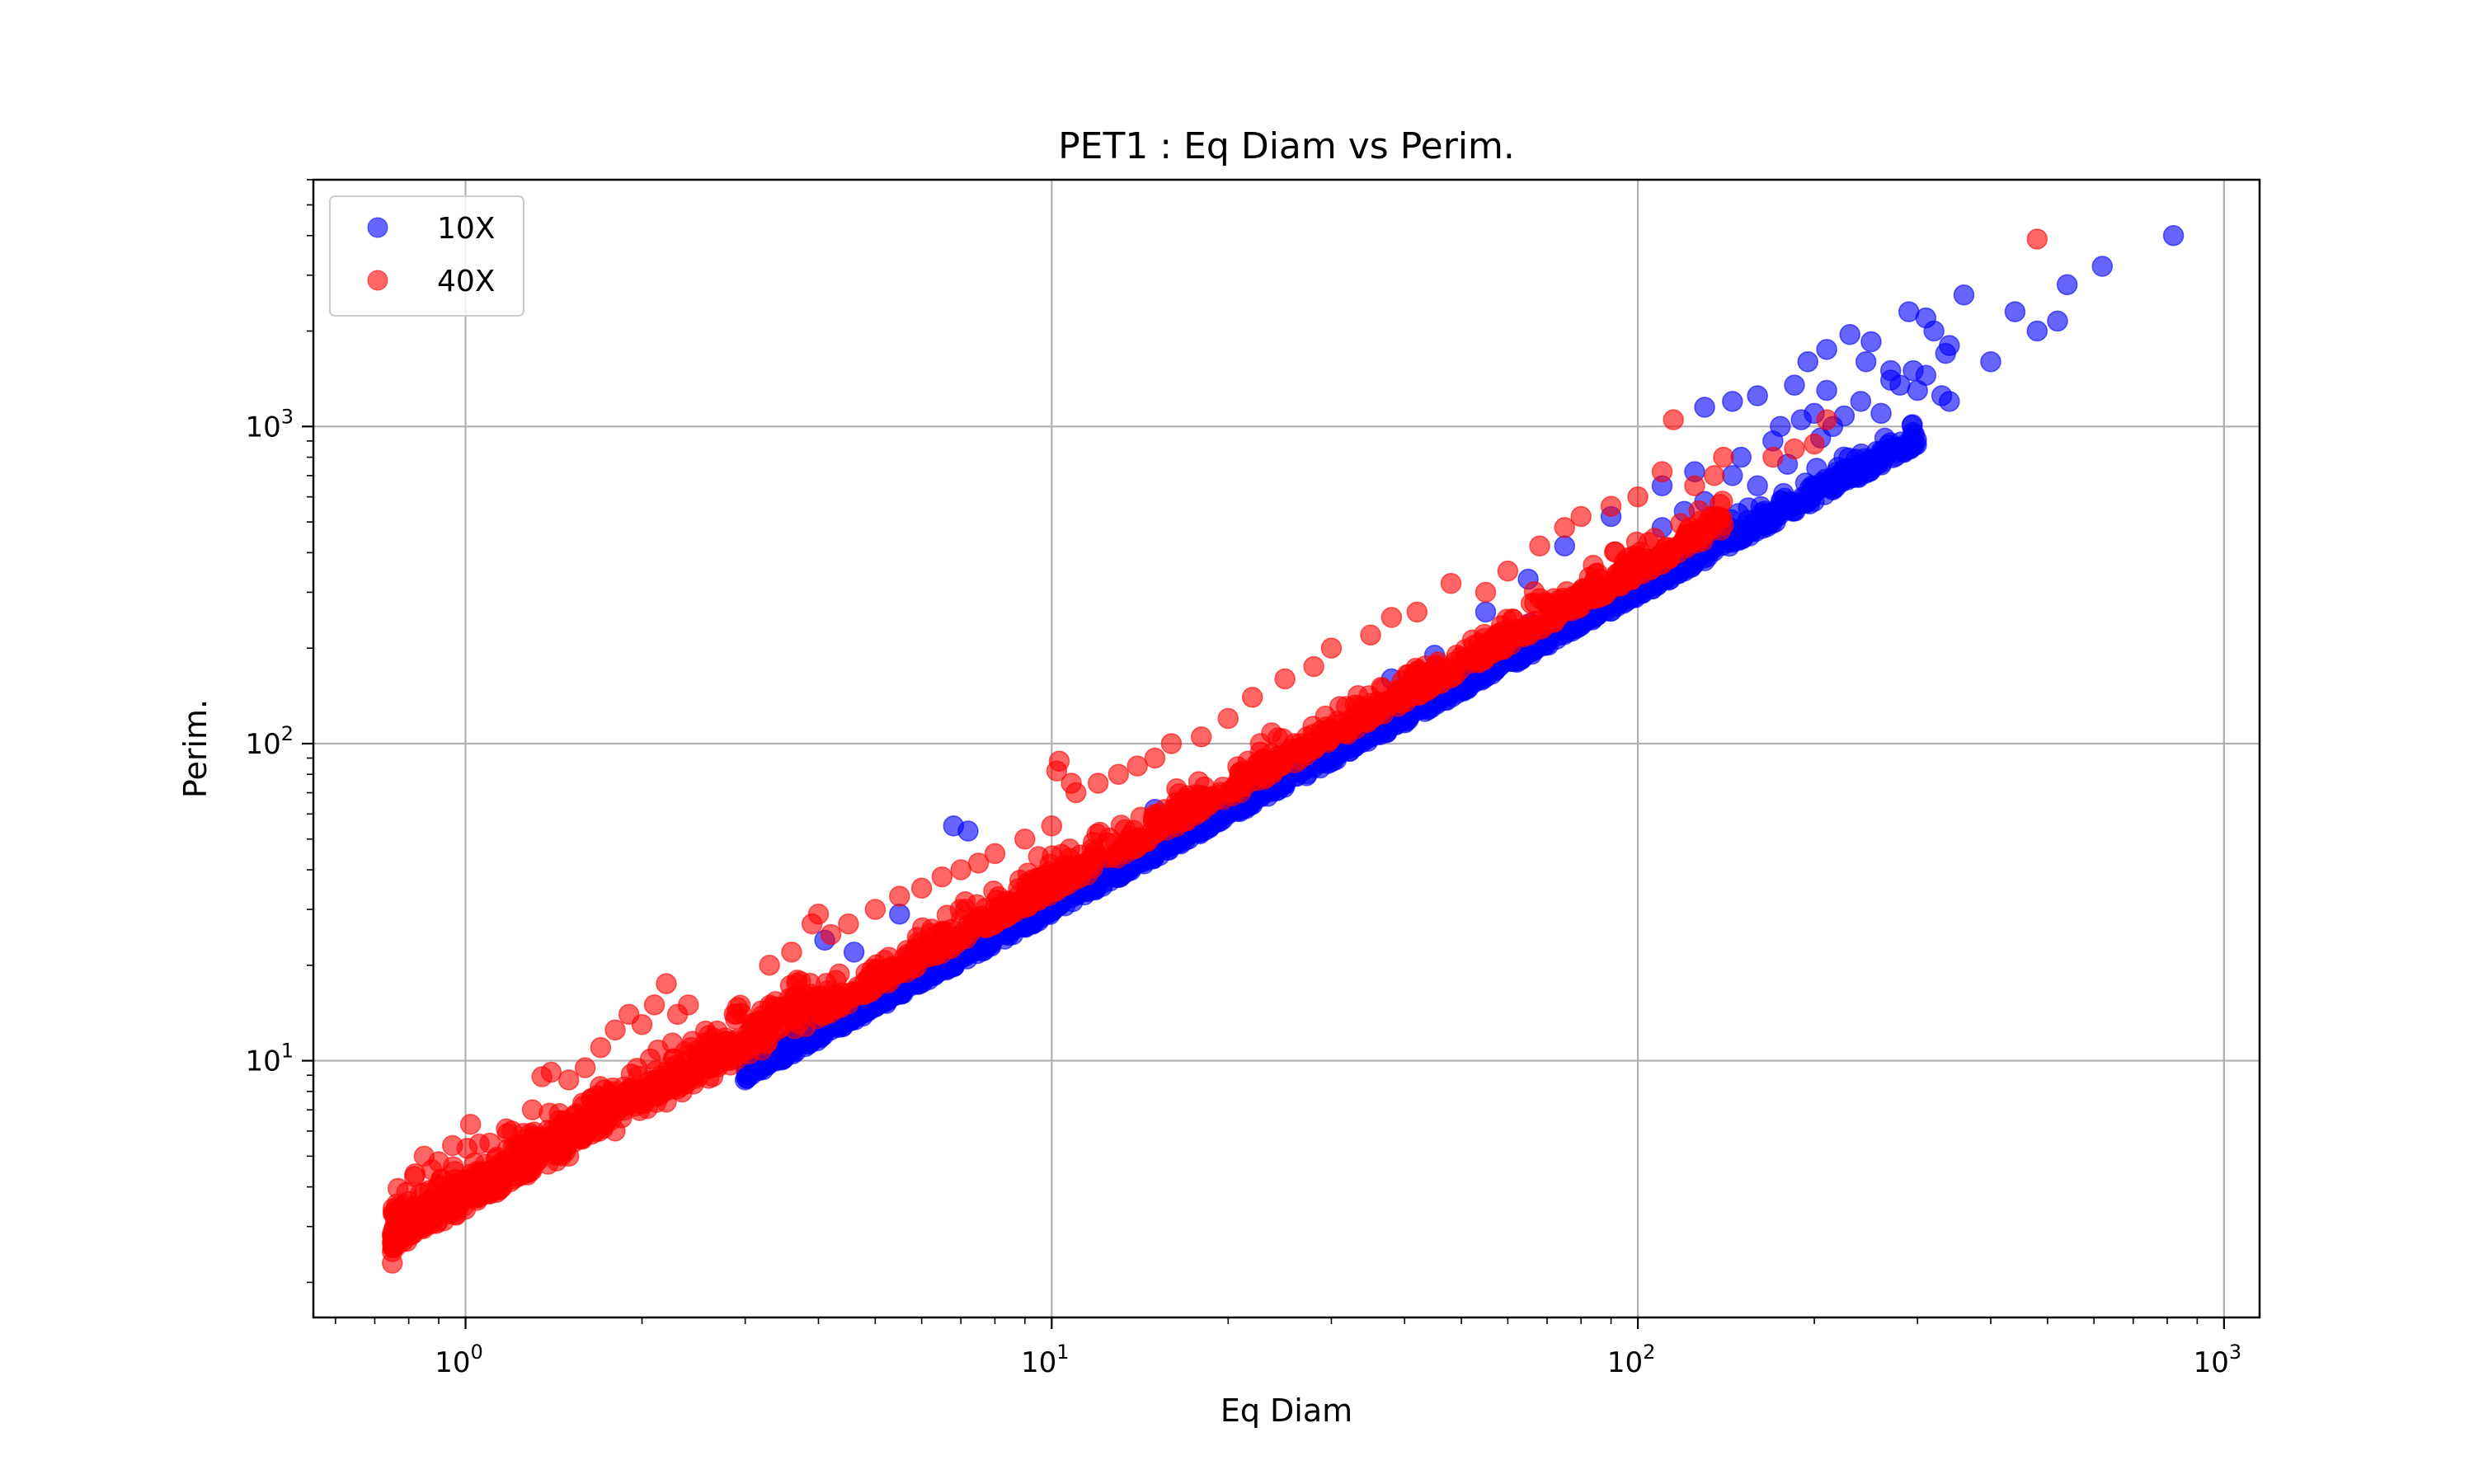 The height and width of the screenshot is (1484, 2474). Describe the element at coordinates (1286, 146) in the screenshot. I see `chart-title: PET1 : Eq Diam vs Perim.` at that location.